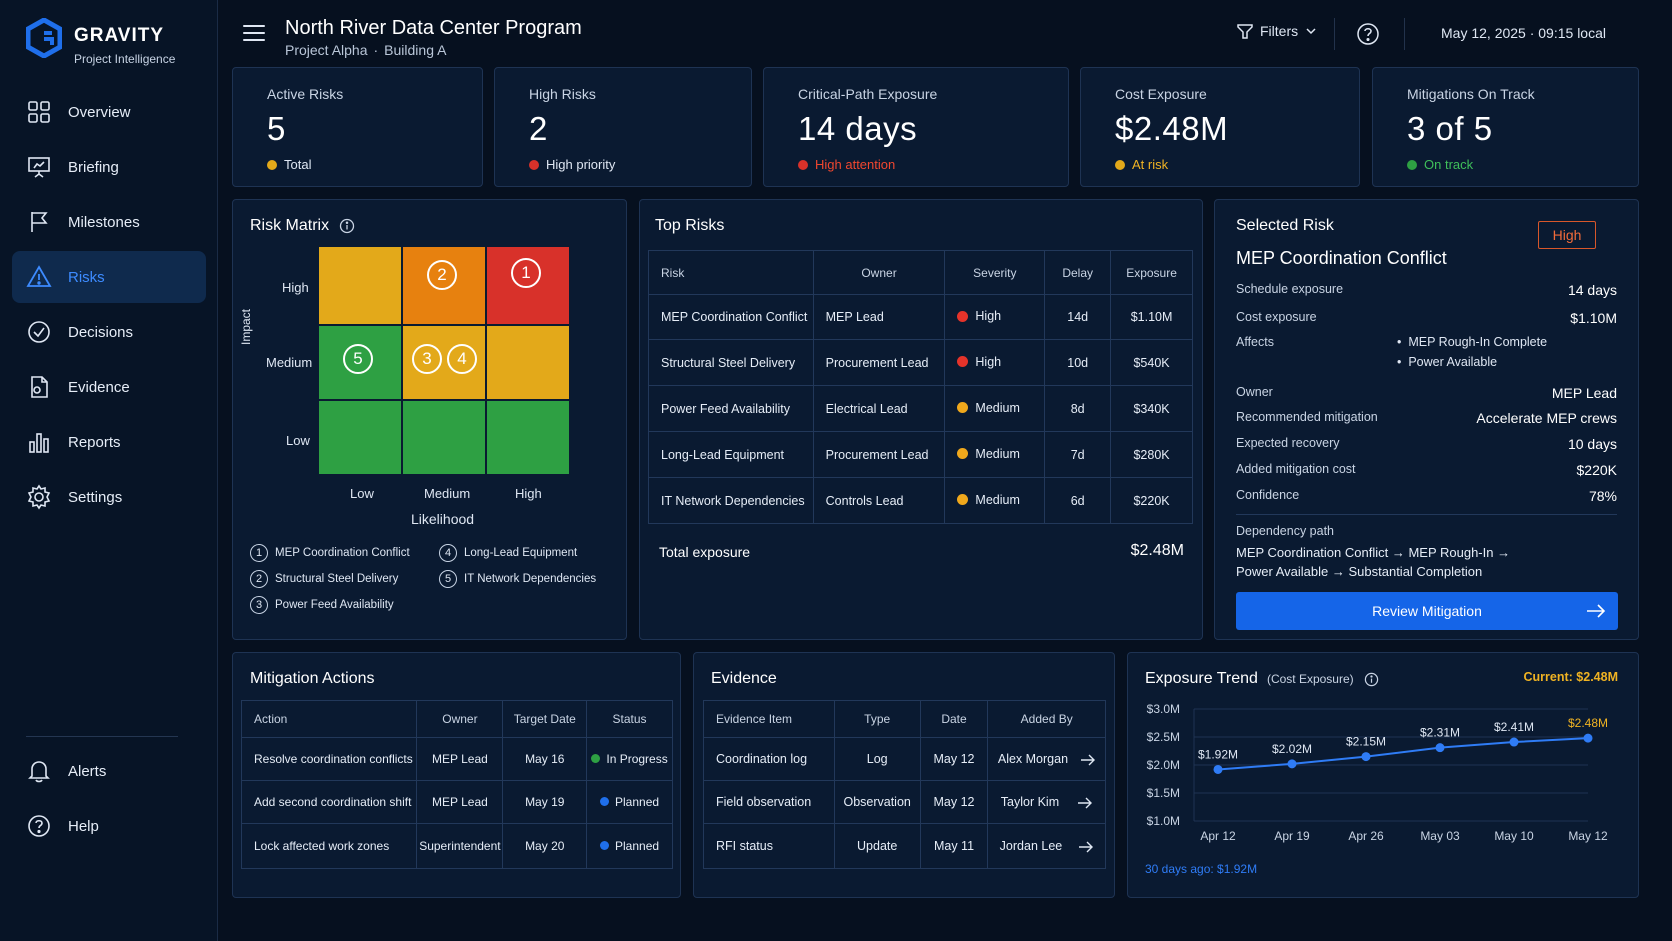 This screenshot has height=941, width=1672. What do you see at coordinates (526, 273) in the screenshot?
I see `risk-bubble: 1` at bounding box center [526, 273].